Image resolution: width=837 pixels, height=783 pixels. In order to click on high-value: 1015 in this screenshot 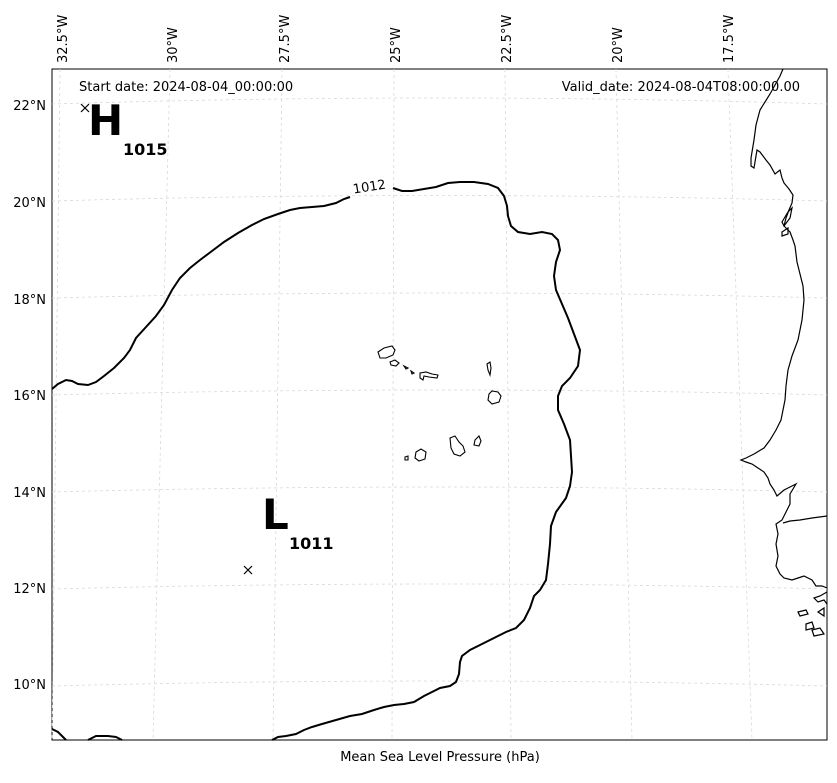, I will do `click(145, 149)`.